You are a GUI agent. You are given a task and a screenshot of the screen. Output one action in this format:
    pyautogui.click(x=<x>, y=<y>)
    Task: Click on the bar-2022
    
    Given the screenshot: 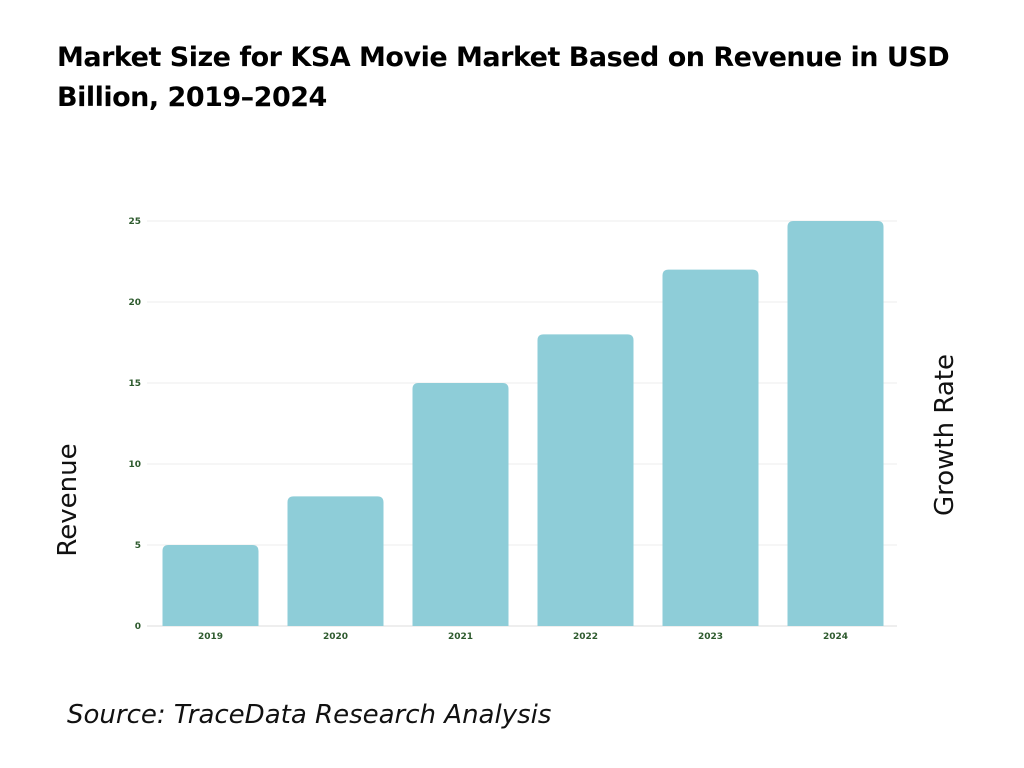 What is the action you would take?
    pyautogui.click(x=585, y=480)
    